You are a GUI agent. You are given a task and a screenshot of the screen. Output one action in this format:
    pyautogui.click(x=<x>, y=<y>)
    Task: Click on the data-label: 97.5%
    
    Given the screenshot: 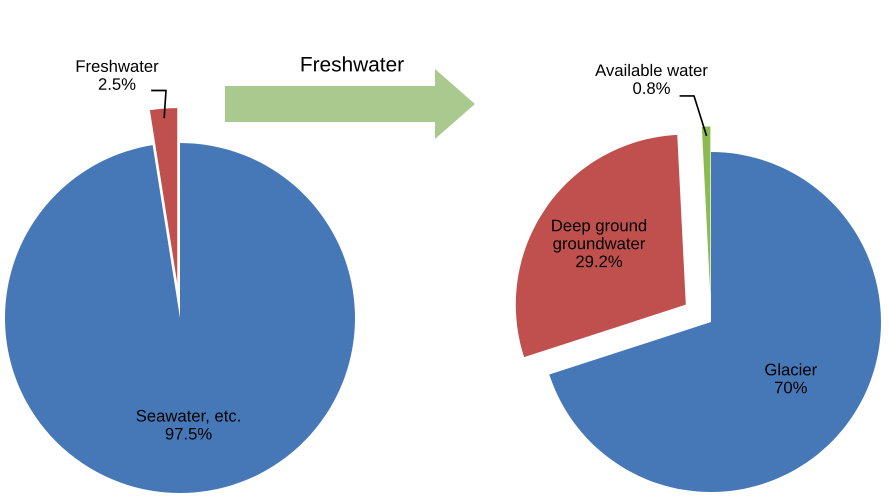 What is the action you would take?
    pyautogui.click(x=189, y=434)
    